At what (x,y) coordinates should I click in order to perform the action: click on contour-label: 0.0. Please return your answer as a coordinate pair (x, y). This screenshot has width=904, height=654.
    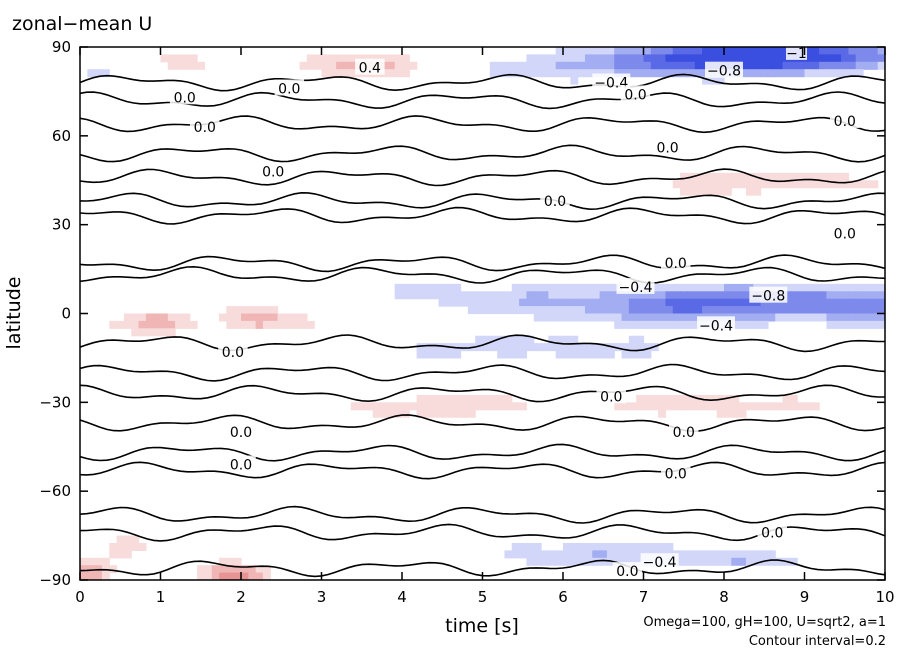
    Looking at the image, I should click on (233, 353).